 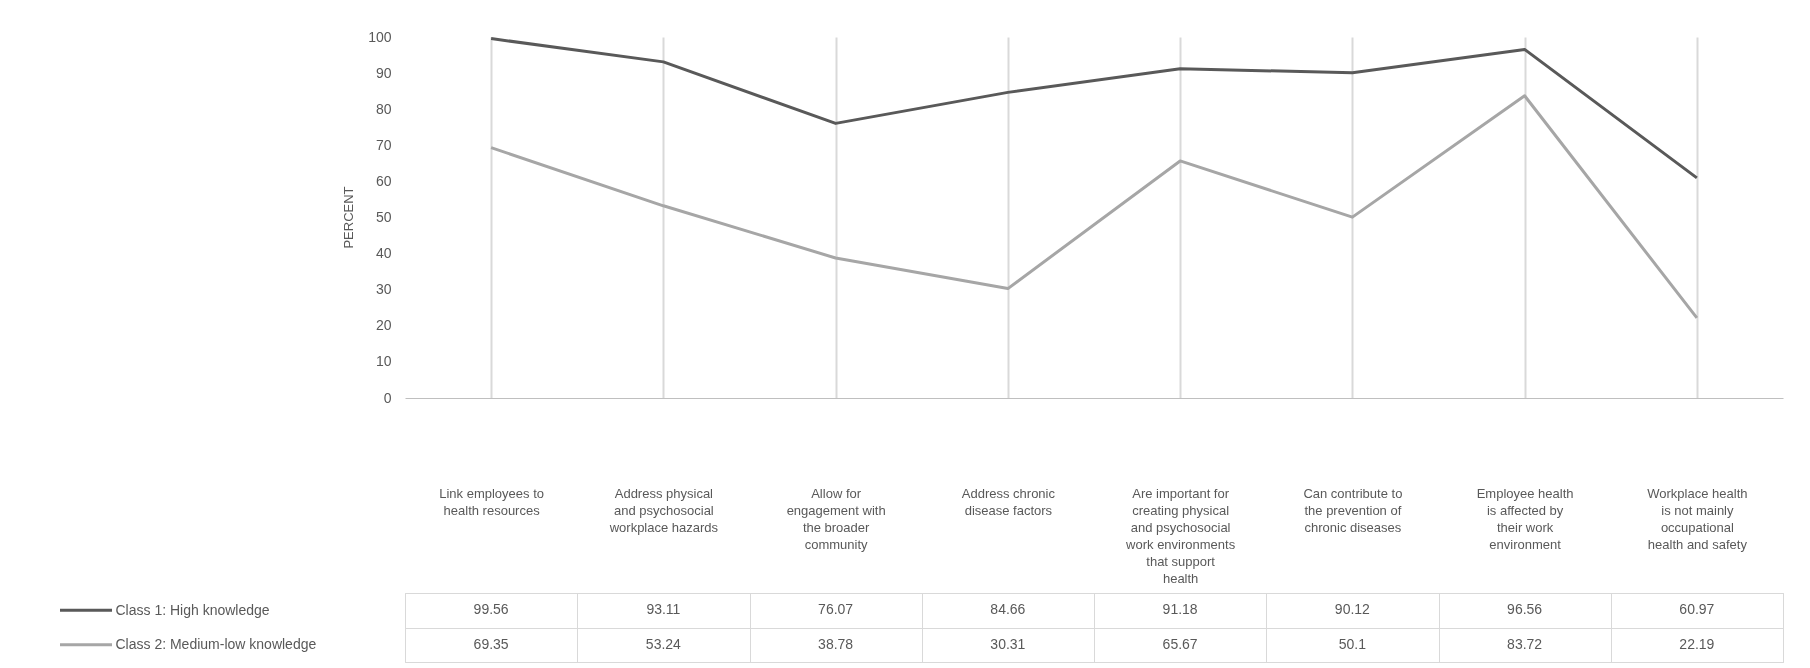 What do you see at coordinates (1697, 609) in the screenshot?
I see `data-label: 60.97` at bounding box center [1697, 609].